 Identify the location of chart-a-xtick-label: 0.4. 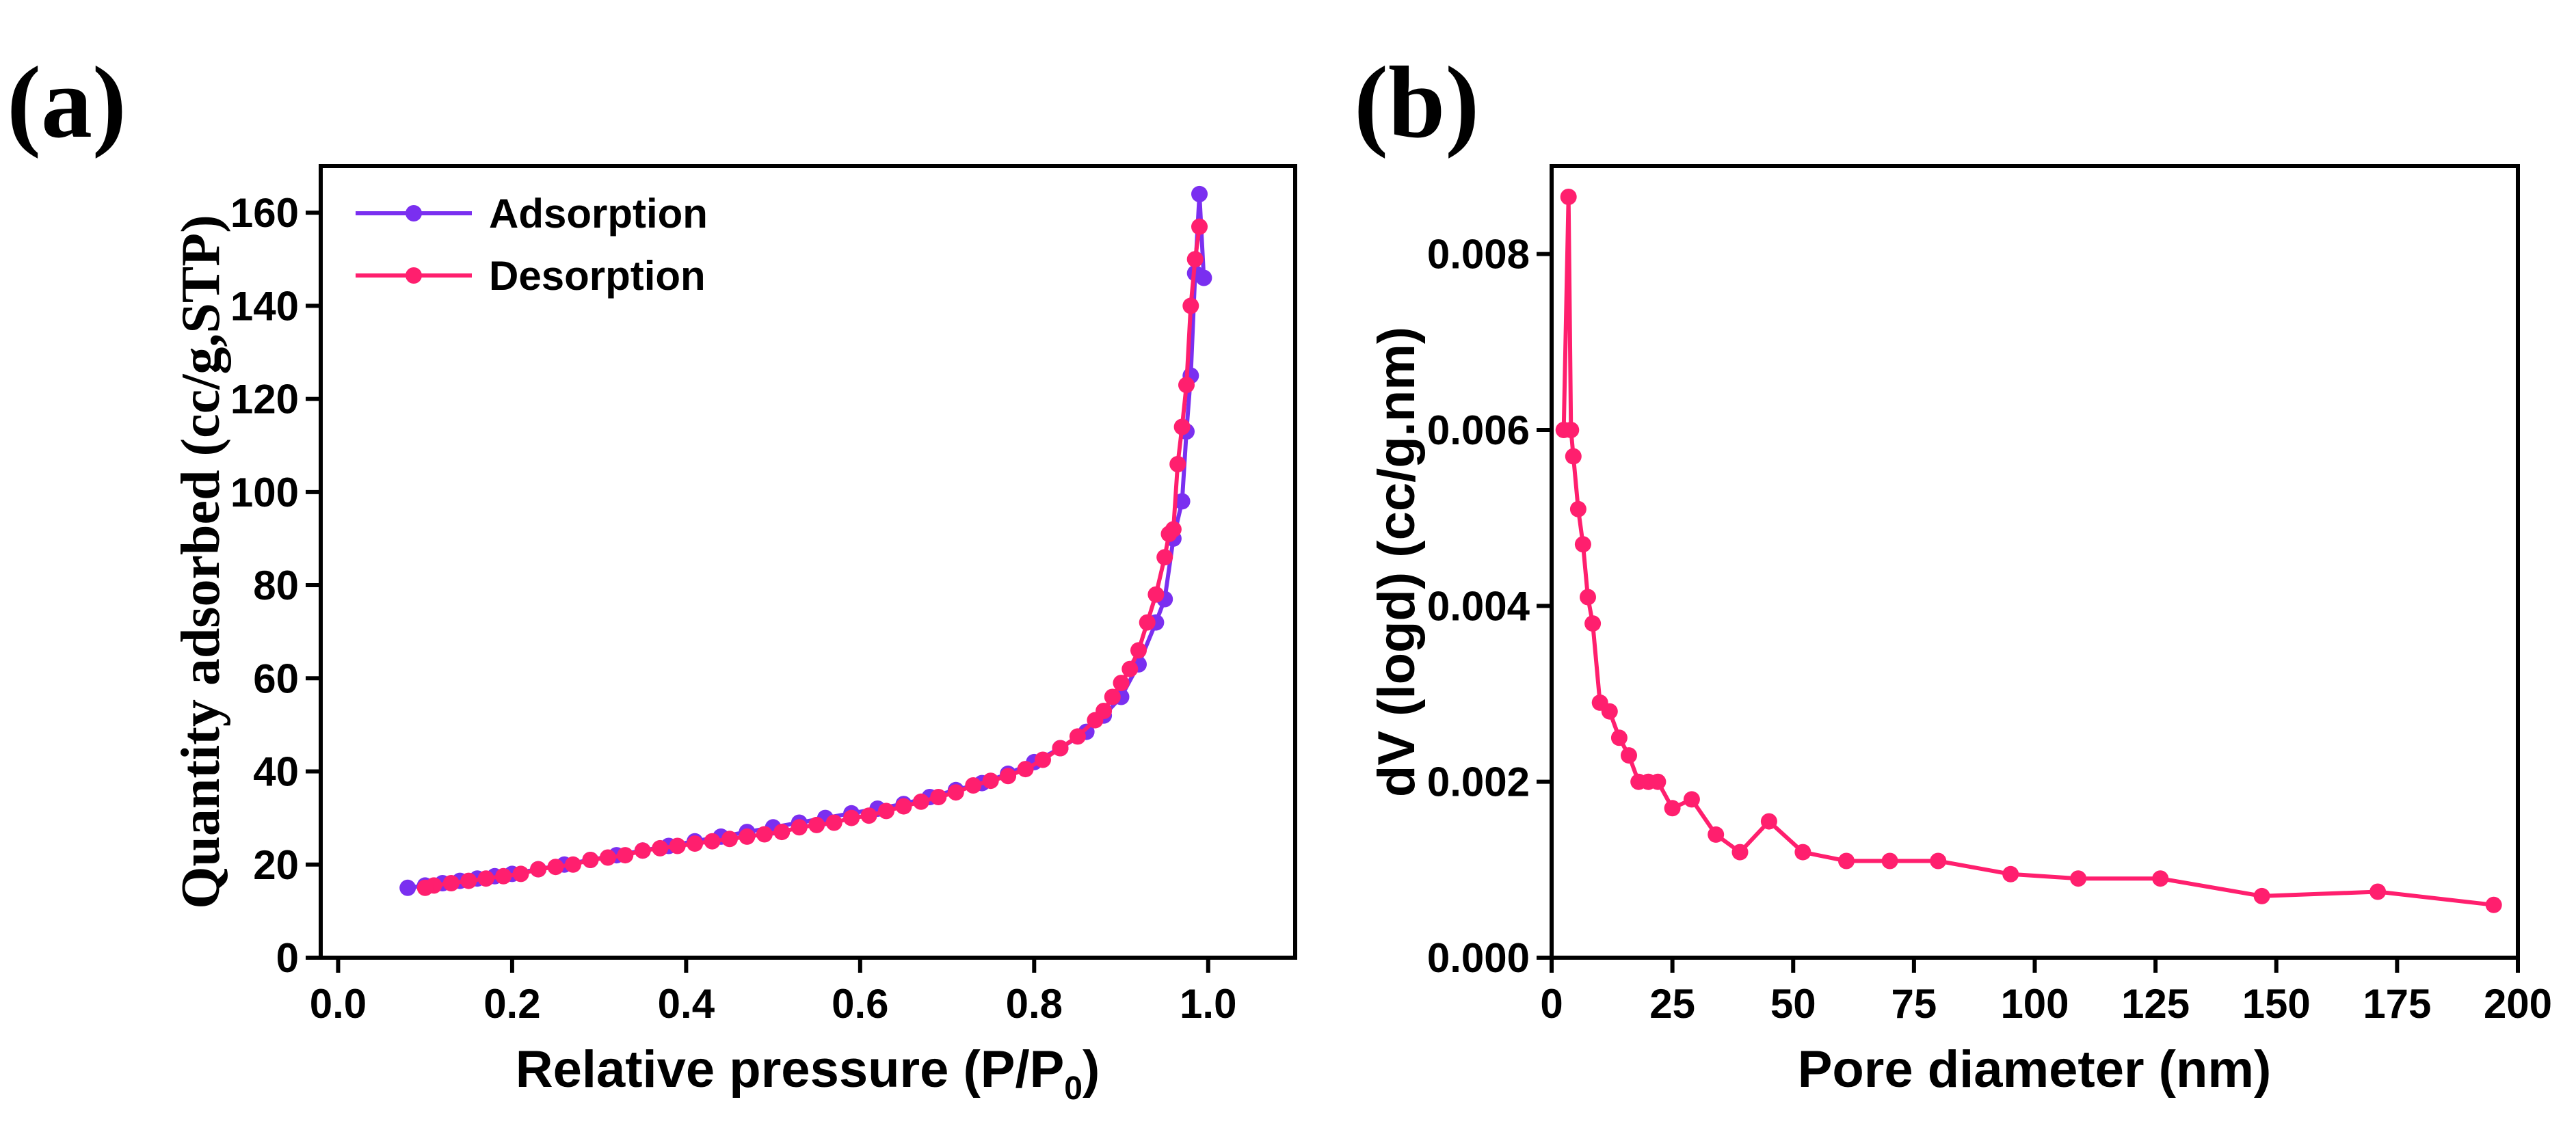
(686, 1004).